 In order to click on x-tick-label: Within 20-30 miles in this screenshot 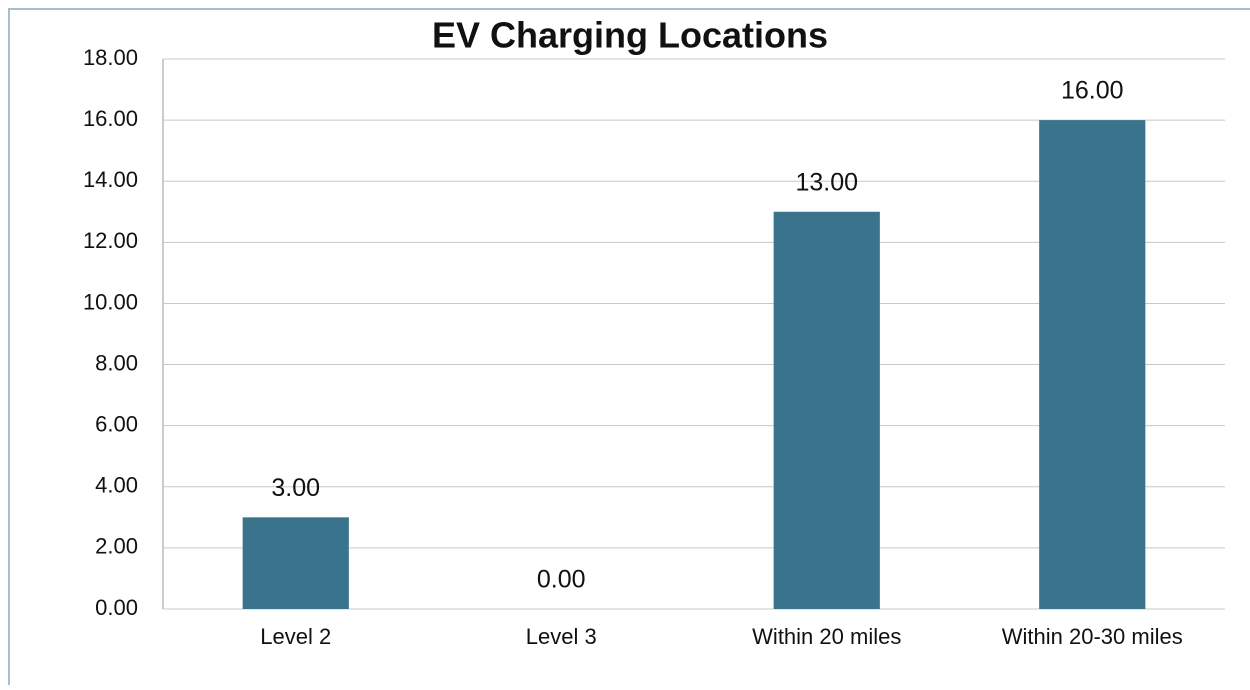, I will do `click(1092, 636)`.